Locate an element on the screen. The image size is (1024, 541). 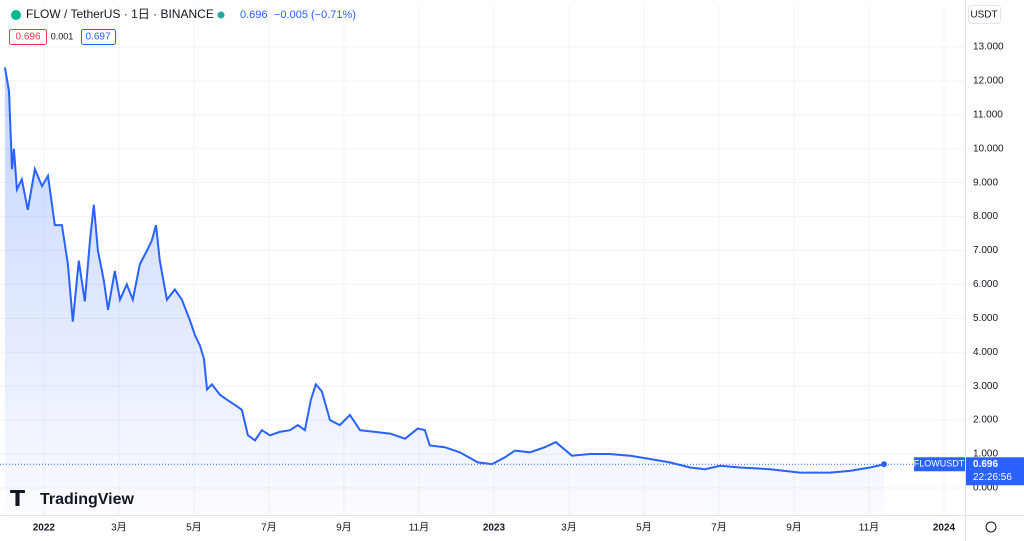
countdown: 22:26:56 is located at coordinates (992, 477).